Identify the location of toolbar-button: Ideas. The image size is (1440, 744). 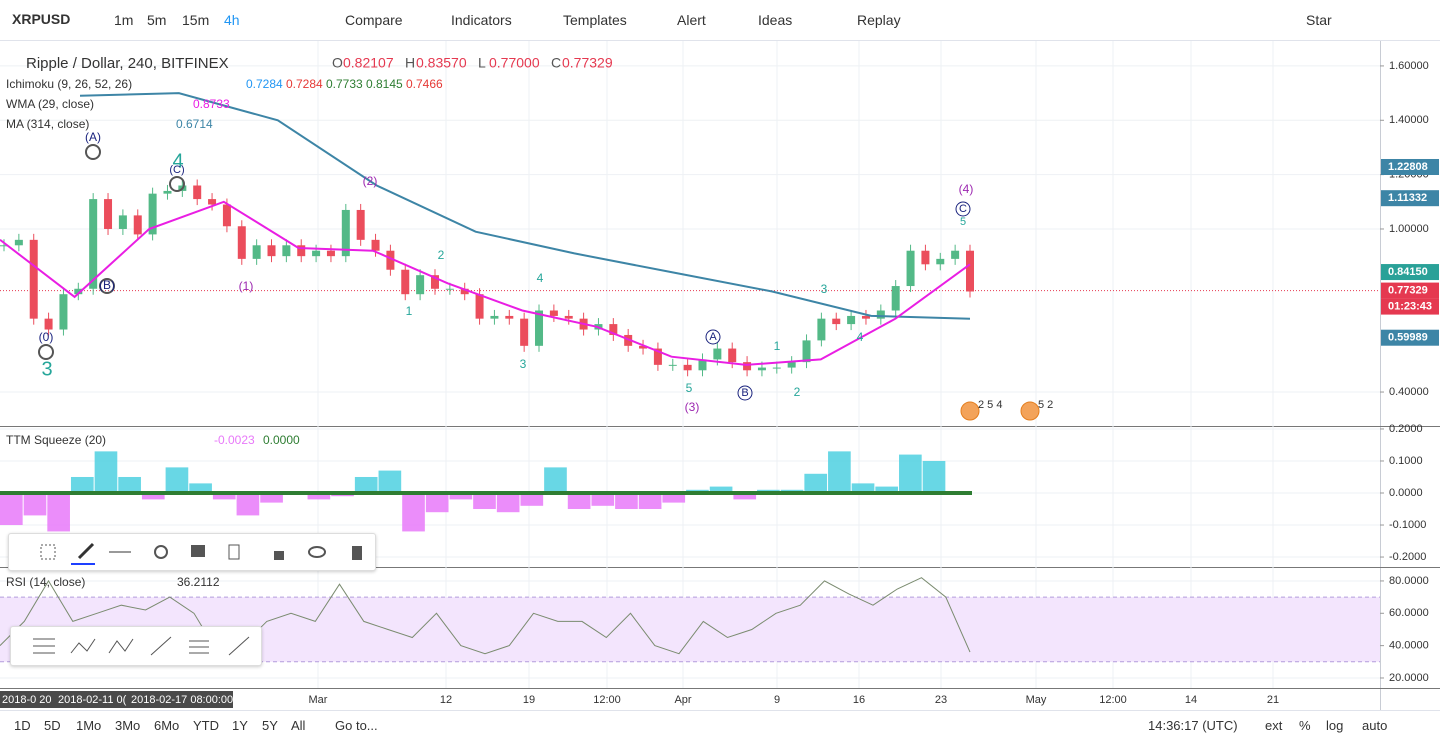
(775, 20).